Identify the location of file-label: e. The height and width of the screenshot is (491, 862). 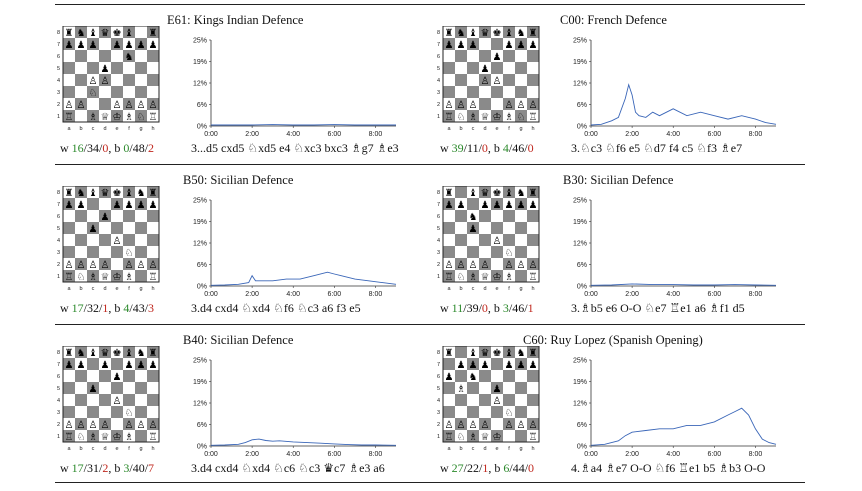
(116, 289).